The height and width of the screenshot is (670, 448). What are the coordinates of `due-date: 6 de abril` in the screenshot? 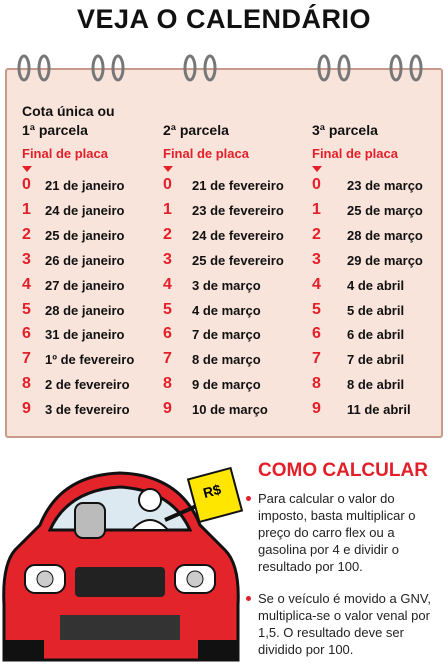 It's located at (376, 335).